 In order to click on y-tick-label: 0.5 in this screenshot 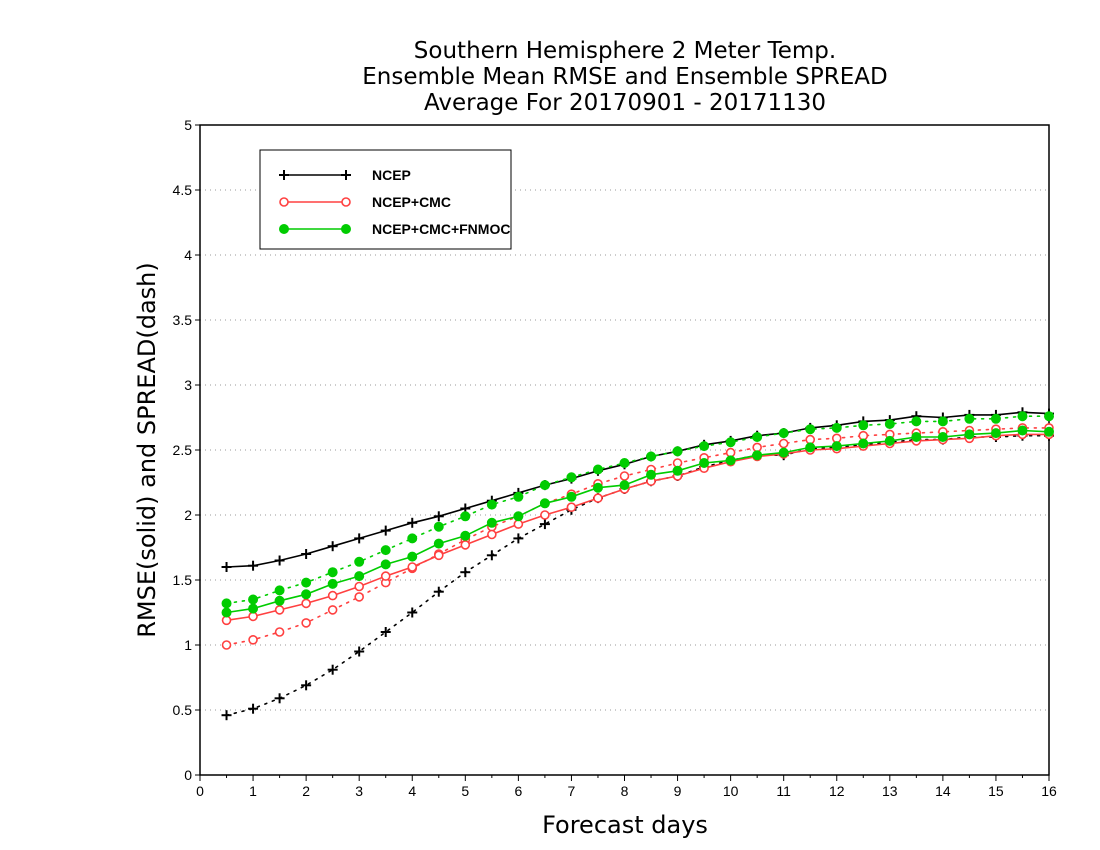, I will do `click(183, 710)`.